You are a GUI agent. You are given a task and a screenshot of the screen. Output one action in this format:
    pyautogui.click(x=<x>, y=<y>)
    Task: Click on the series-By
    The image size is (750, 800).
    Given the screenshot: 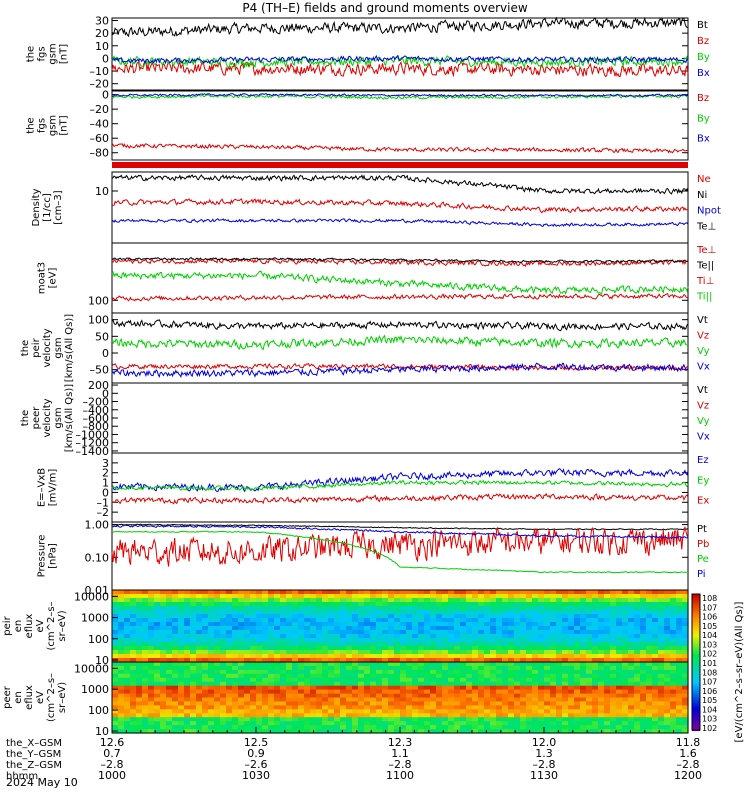 What is the action you would take?
    pyautogui.click(x=400, y=62)
    